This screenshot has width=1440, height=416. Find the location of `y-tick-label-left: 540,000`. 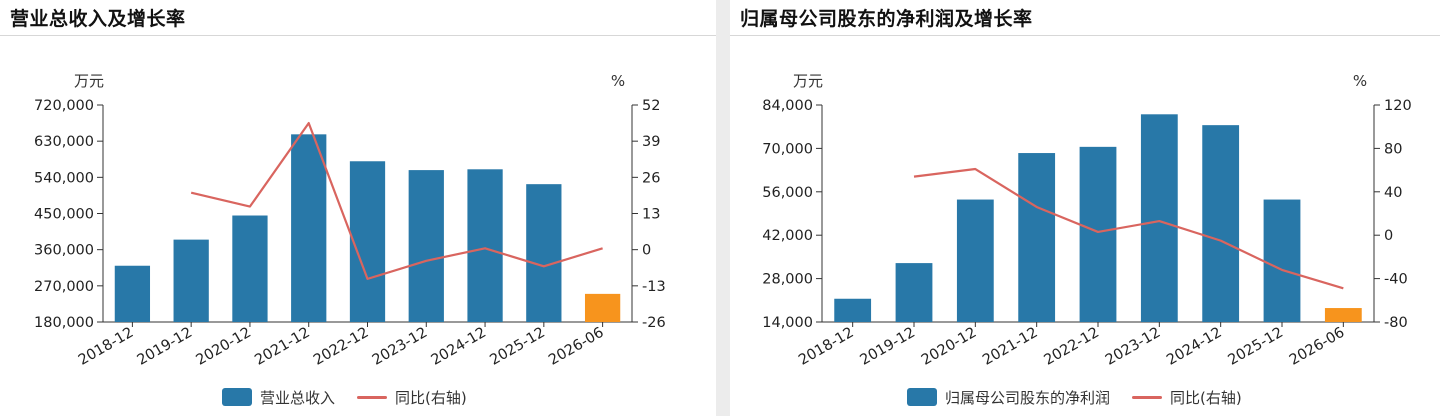

y-tick-label-left: 540,000 is located at coordinates (64, 178).